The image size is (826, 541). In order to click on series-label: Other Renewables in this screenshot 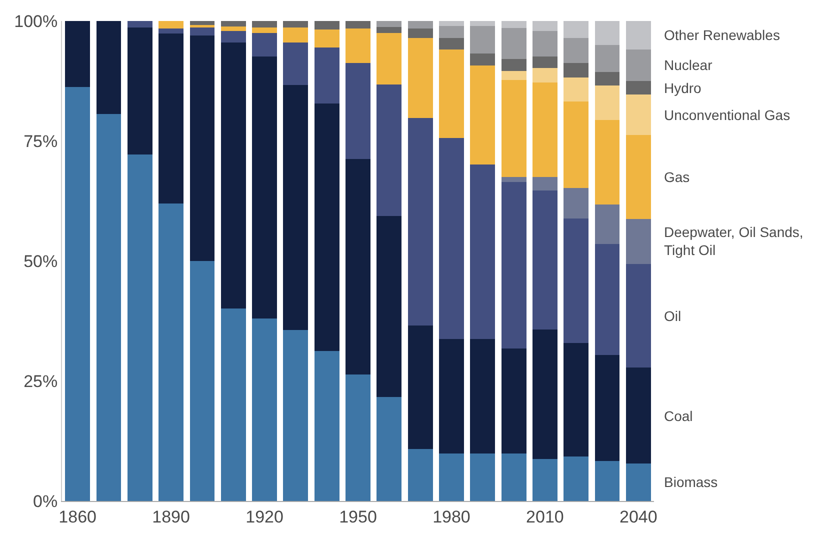, I will do `click(722, 35)`.